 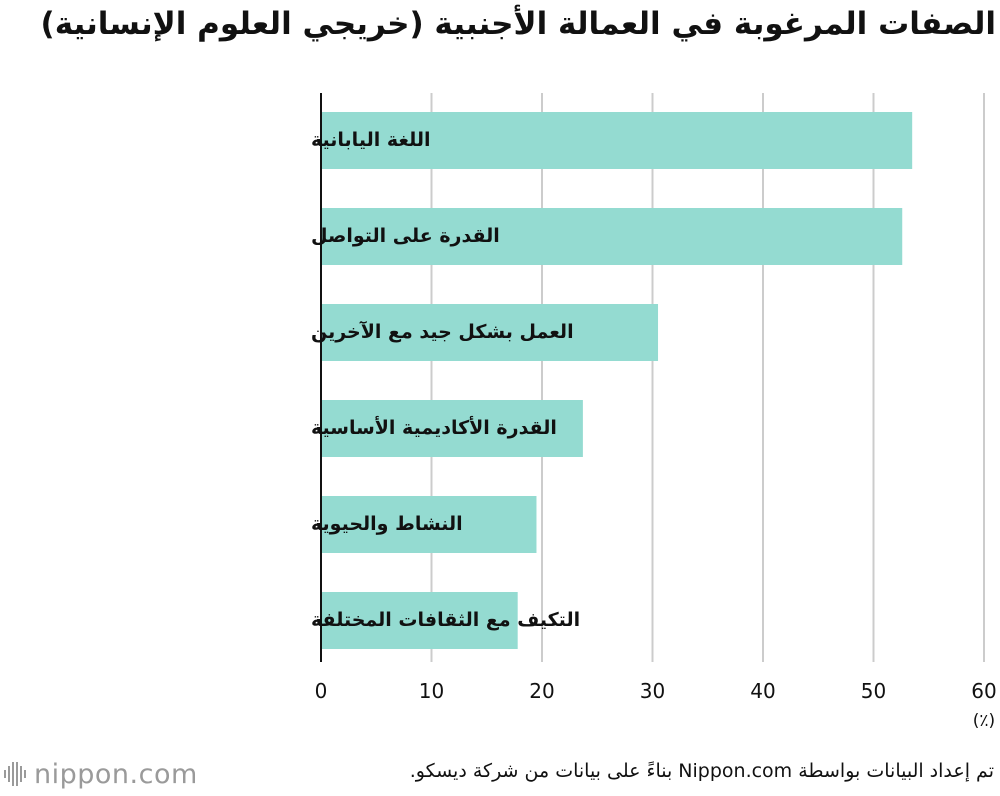 I want to click on x-tick-label: 10, so click(x=431, y=691).